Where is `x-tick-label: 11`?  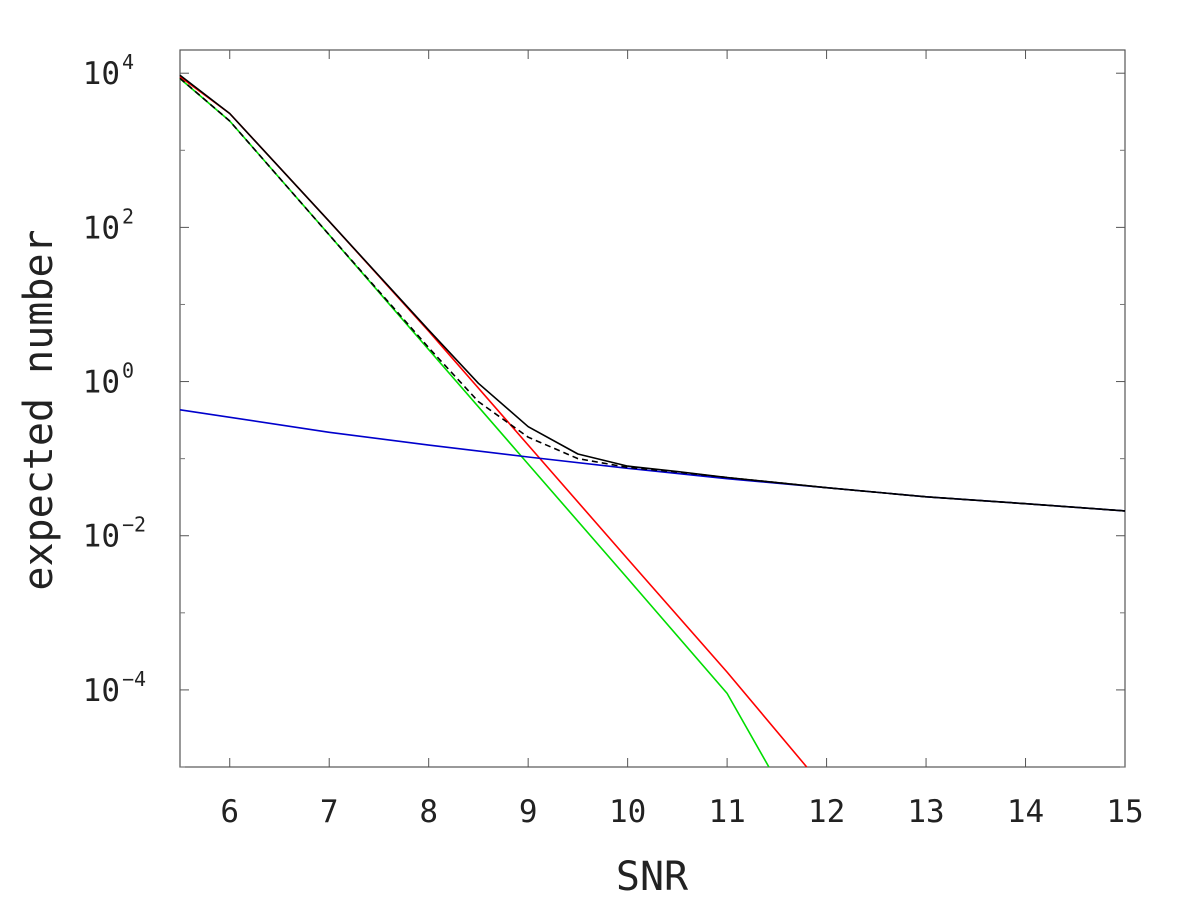 x-tick-label: 11 is located at coordinates (726, 812).